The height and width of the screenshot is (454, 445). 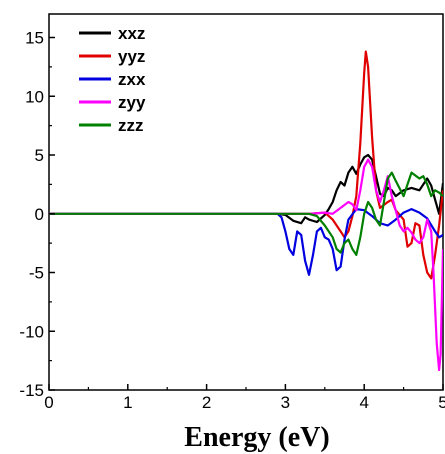 I want to click on y-tick-label: -10, so click(x=31, y=331).